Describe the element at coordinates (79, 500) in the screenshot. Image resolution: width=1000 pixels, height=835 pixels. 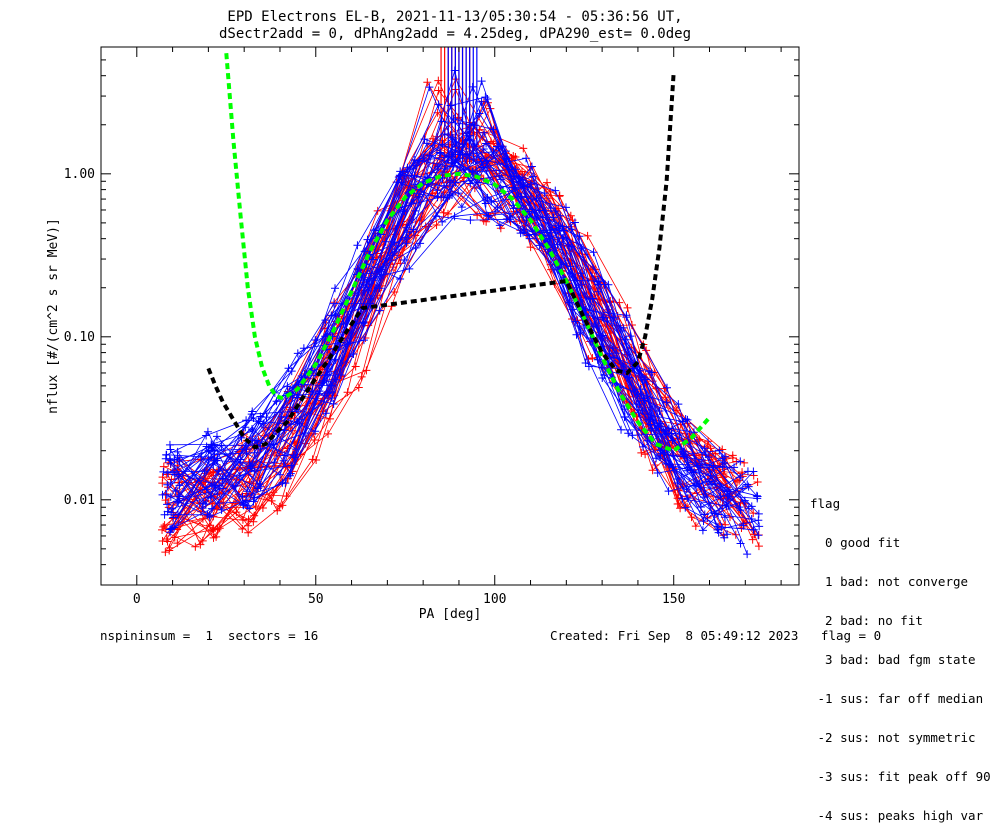
I see `y-tick-label: 0.01` at that location.